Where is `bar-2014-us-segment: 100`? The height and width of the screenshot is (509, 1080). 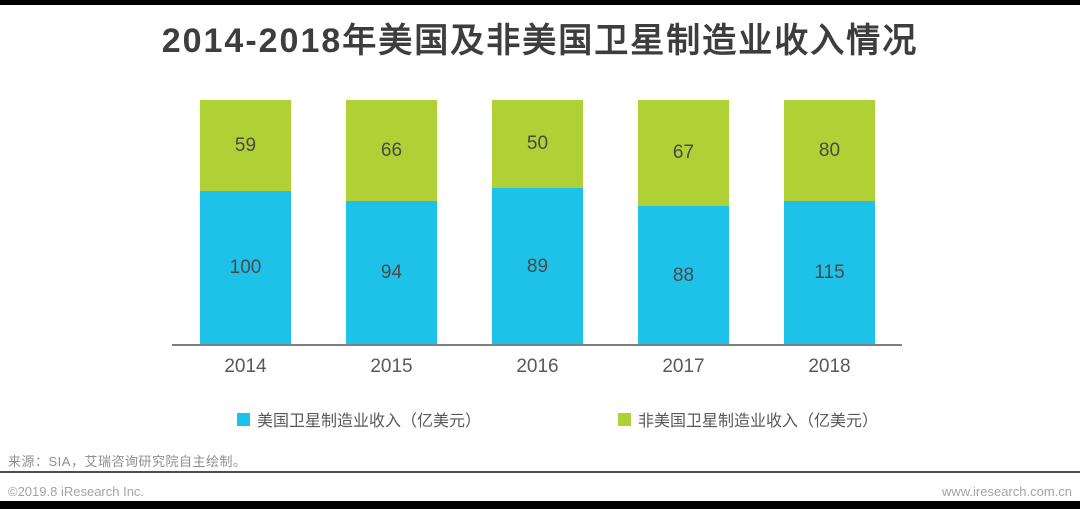 bar-2014-us-segment: 100 is located at coordinates (245, 268).